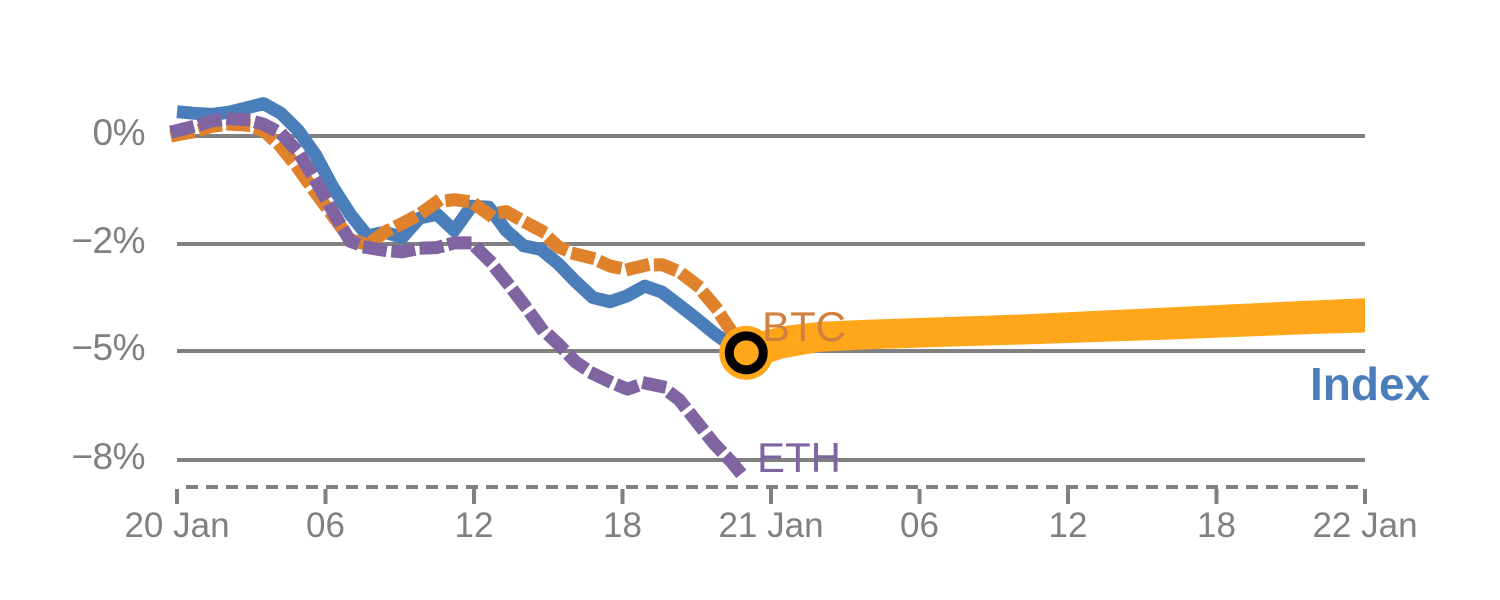 This screenshot has width=1500, height=600. Describe the element at coordinates (771, 525) in the screenshot. I see `x-axis-tick-label: 21 Jan` at that location.